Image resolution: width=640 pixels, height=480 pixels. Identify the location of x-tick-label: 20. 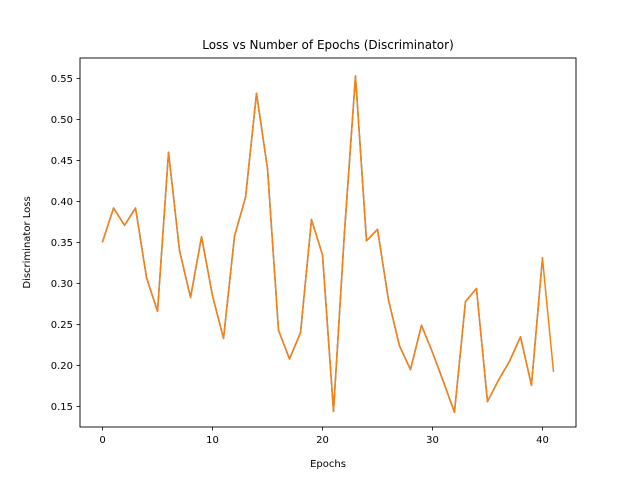
(322, 440).